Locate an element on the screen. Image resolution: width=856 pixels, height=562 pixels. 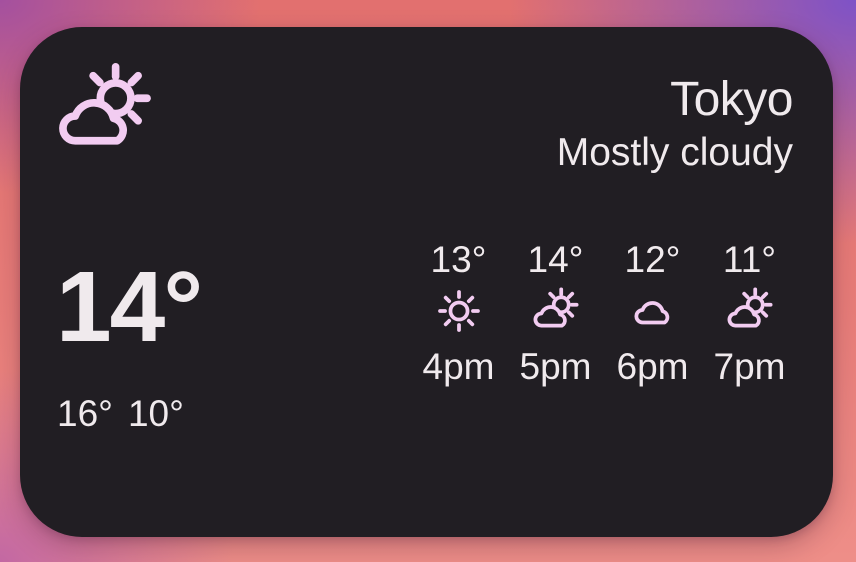
sunny-icon is located at coordinates (459, 311).